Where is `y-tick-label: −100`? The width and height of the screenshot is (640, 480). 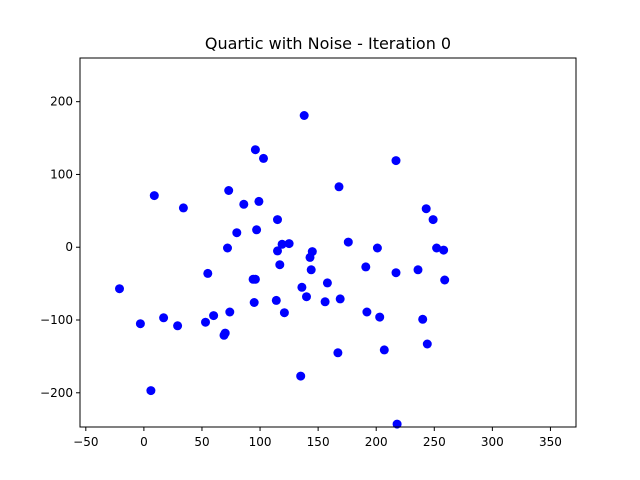 y-tick-label: −100 is located at coordinates (56, 320).